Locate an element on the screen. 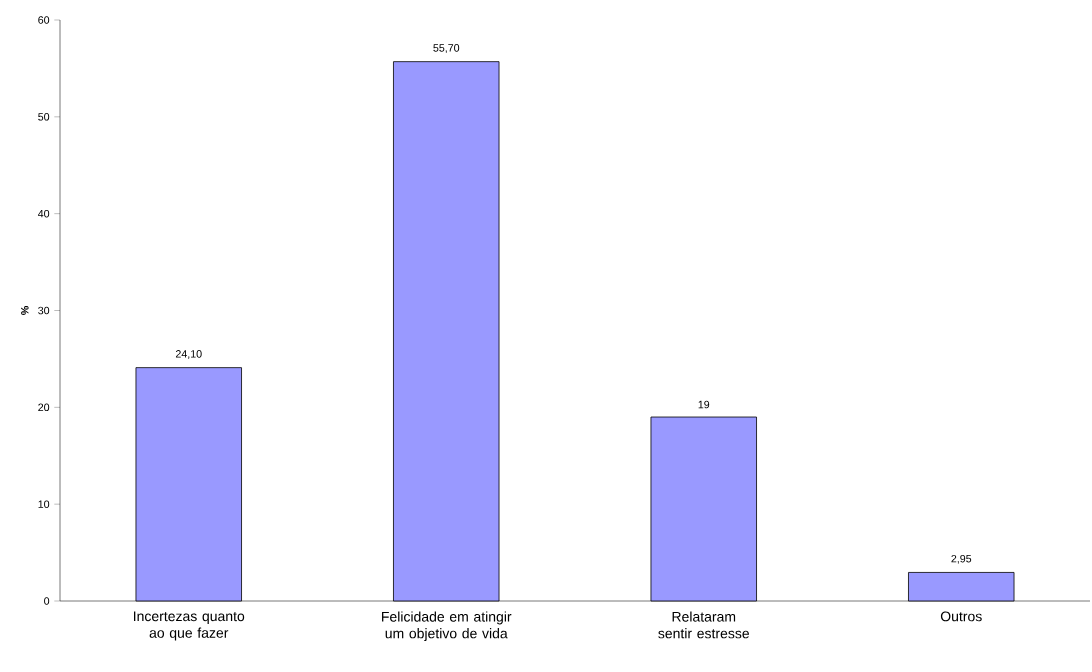 Image resolution: width=1092 pixels, height=672 pixels. y-tick-label: 0 is located at coordinates (47, 601).